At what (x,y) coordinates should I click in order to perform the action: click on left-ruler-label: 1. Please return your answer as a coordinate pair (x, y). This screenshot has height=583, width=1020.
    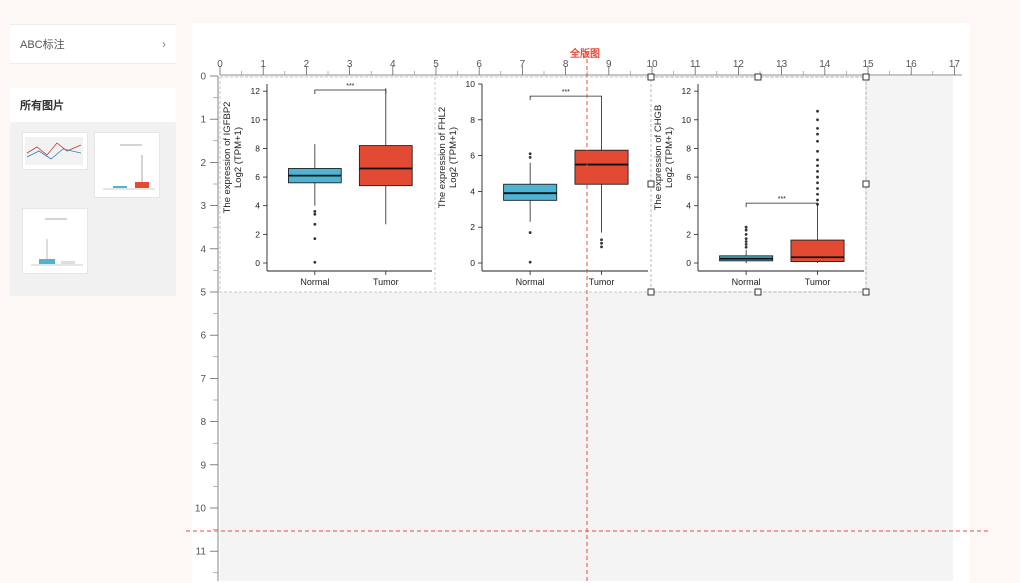
    Looking at the image, I should click on (203, 120).